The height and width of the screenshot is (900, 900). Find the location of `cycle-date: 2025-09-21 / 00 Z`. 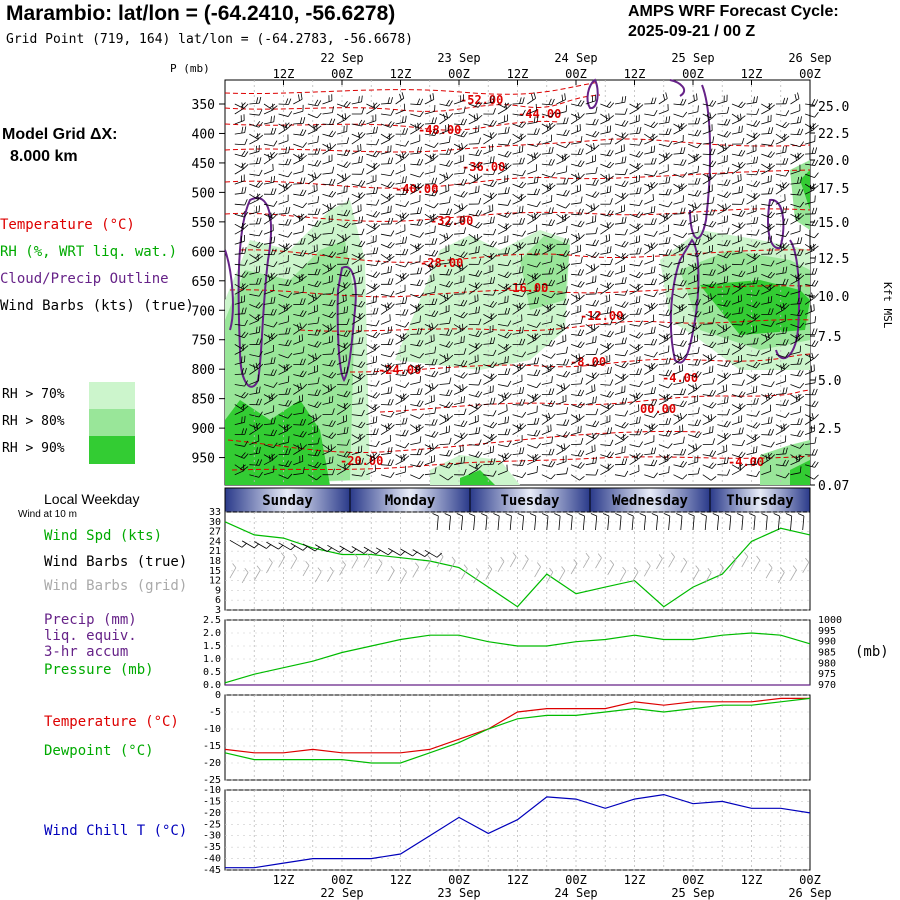

cycle-date: 2025-09-21 / 00 Z is located at coordinates (692, 31).